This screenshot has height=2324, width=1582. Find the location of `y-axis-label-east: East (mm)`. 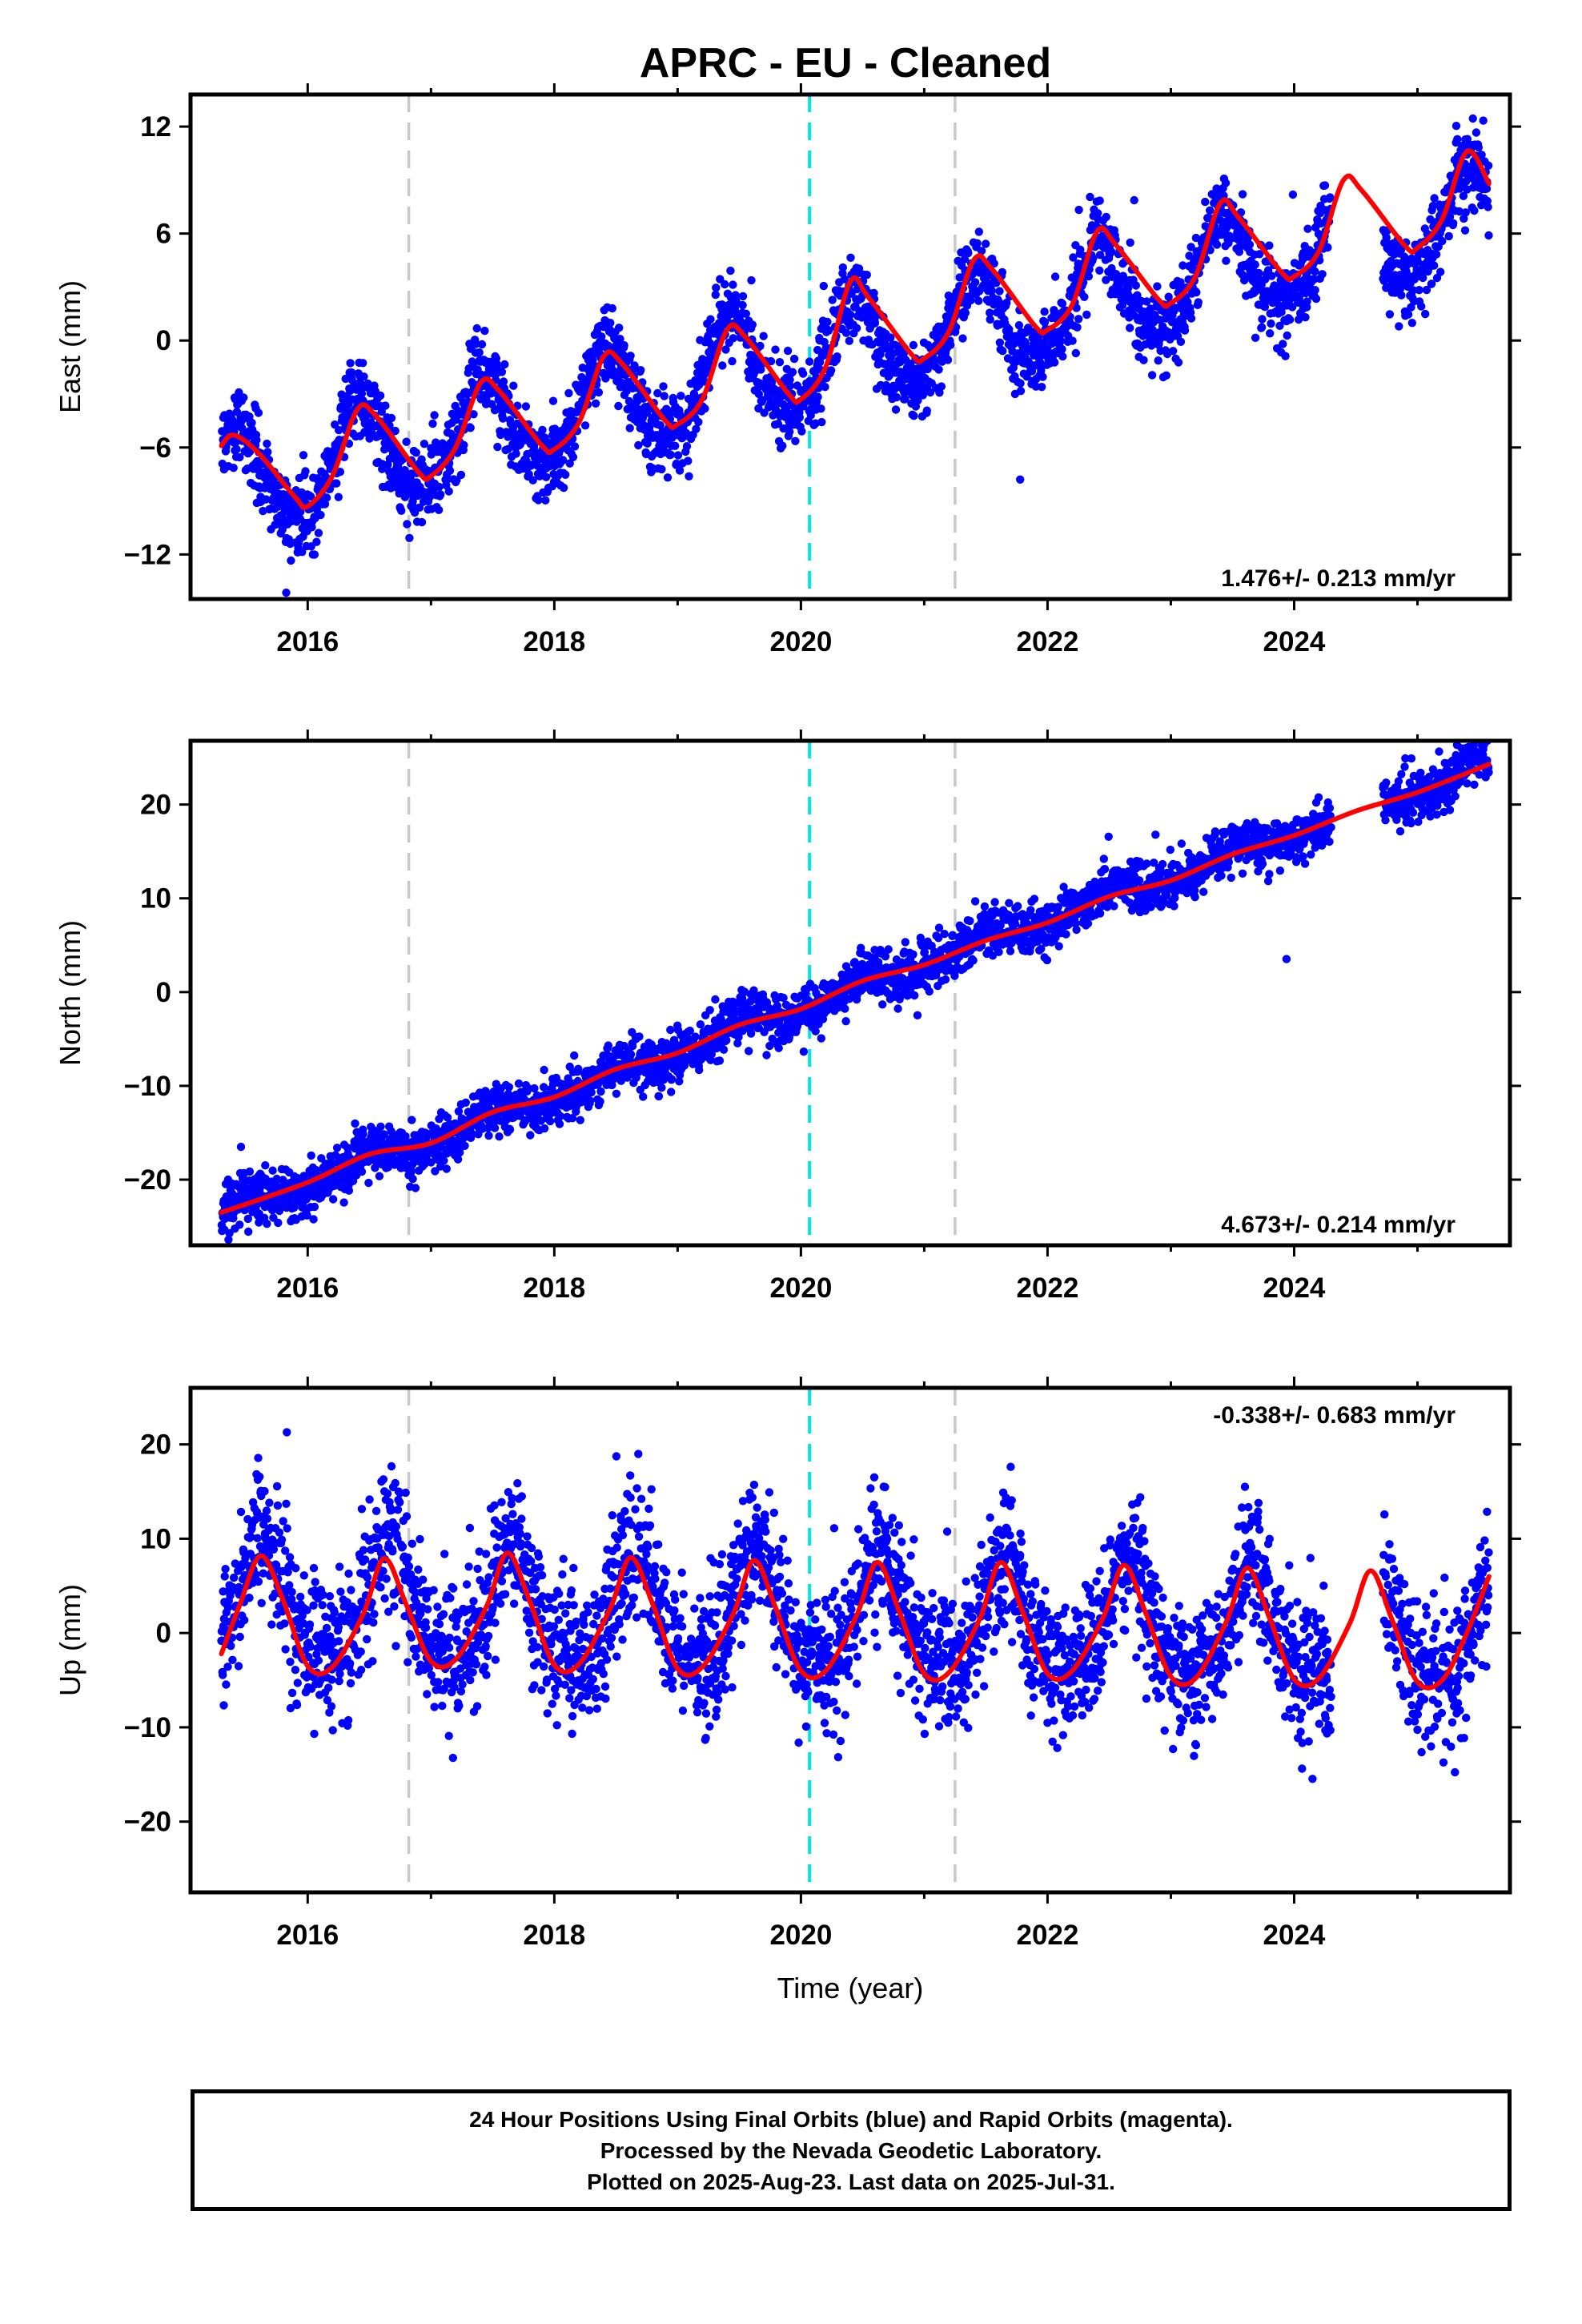

y-axis-label-east: East (mm) is located at coordinates (70, 346).